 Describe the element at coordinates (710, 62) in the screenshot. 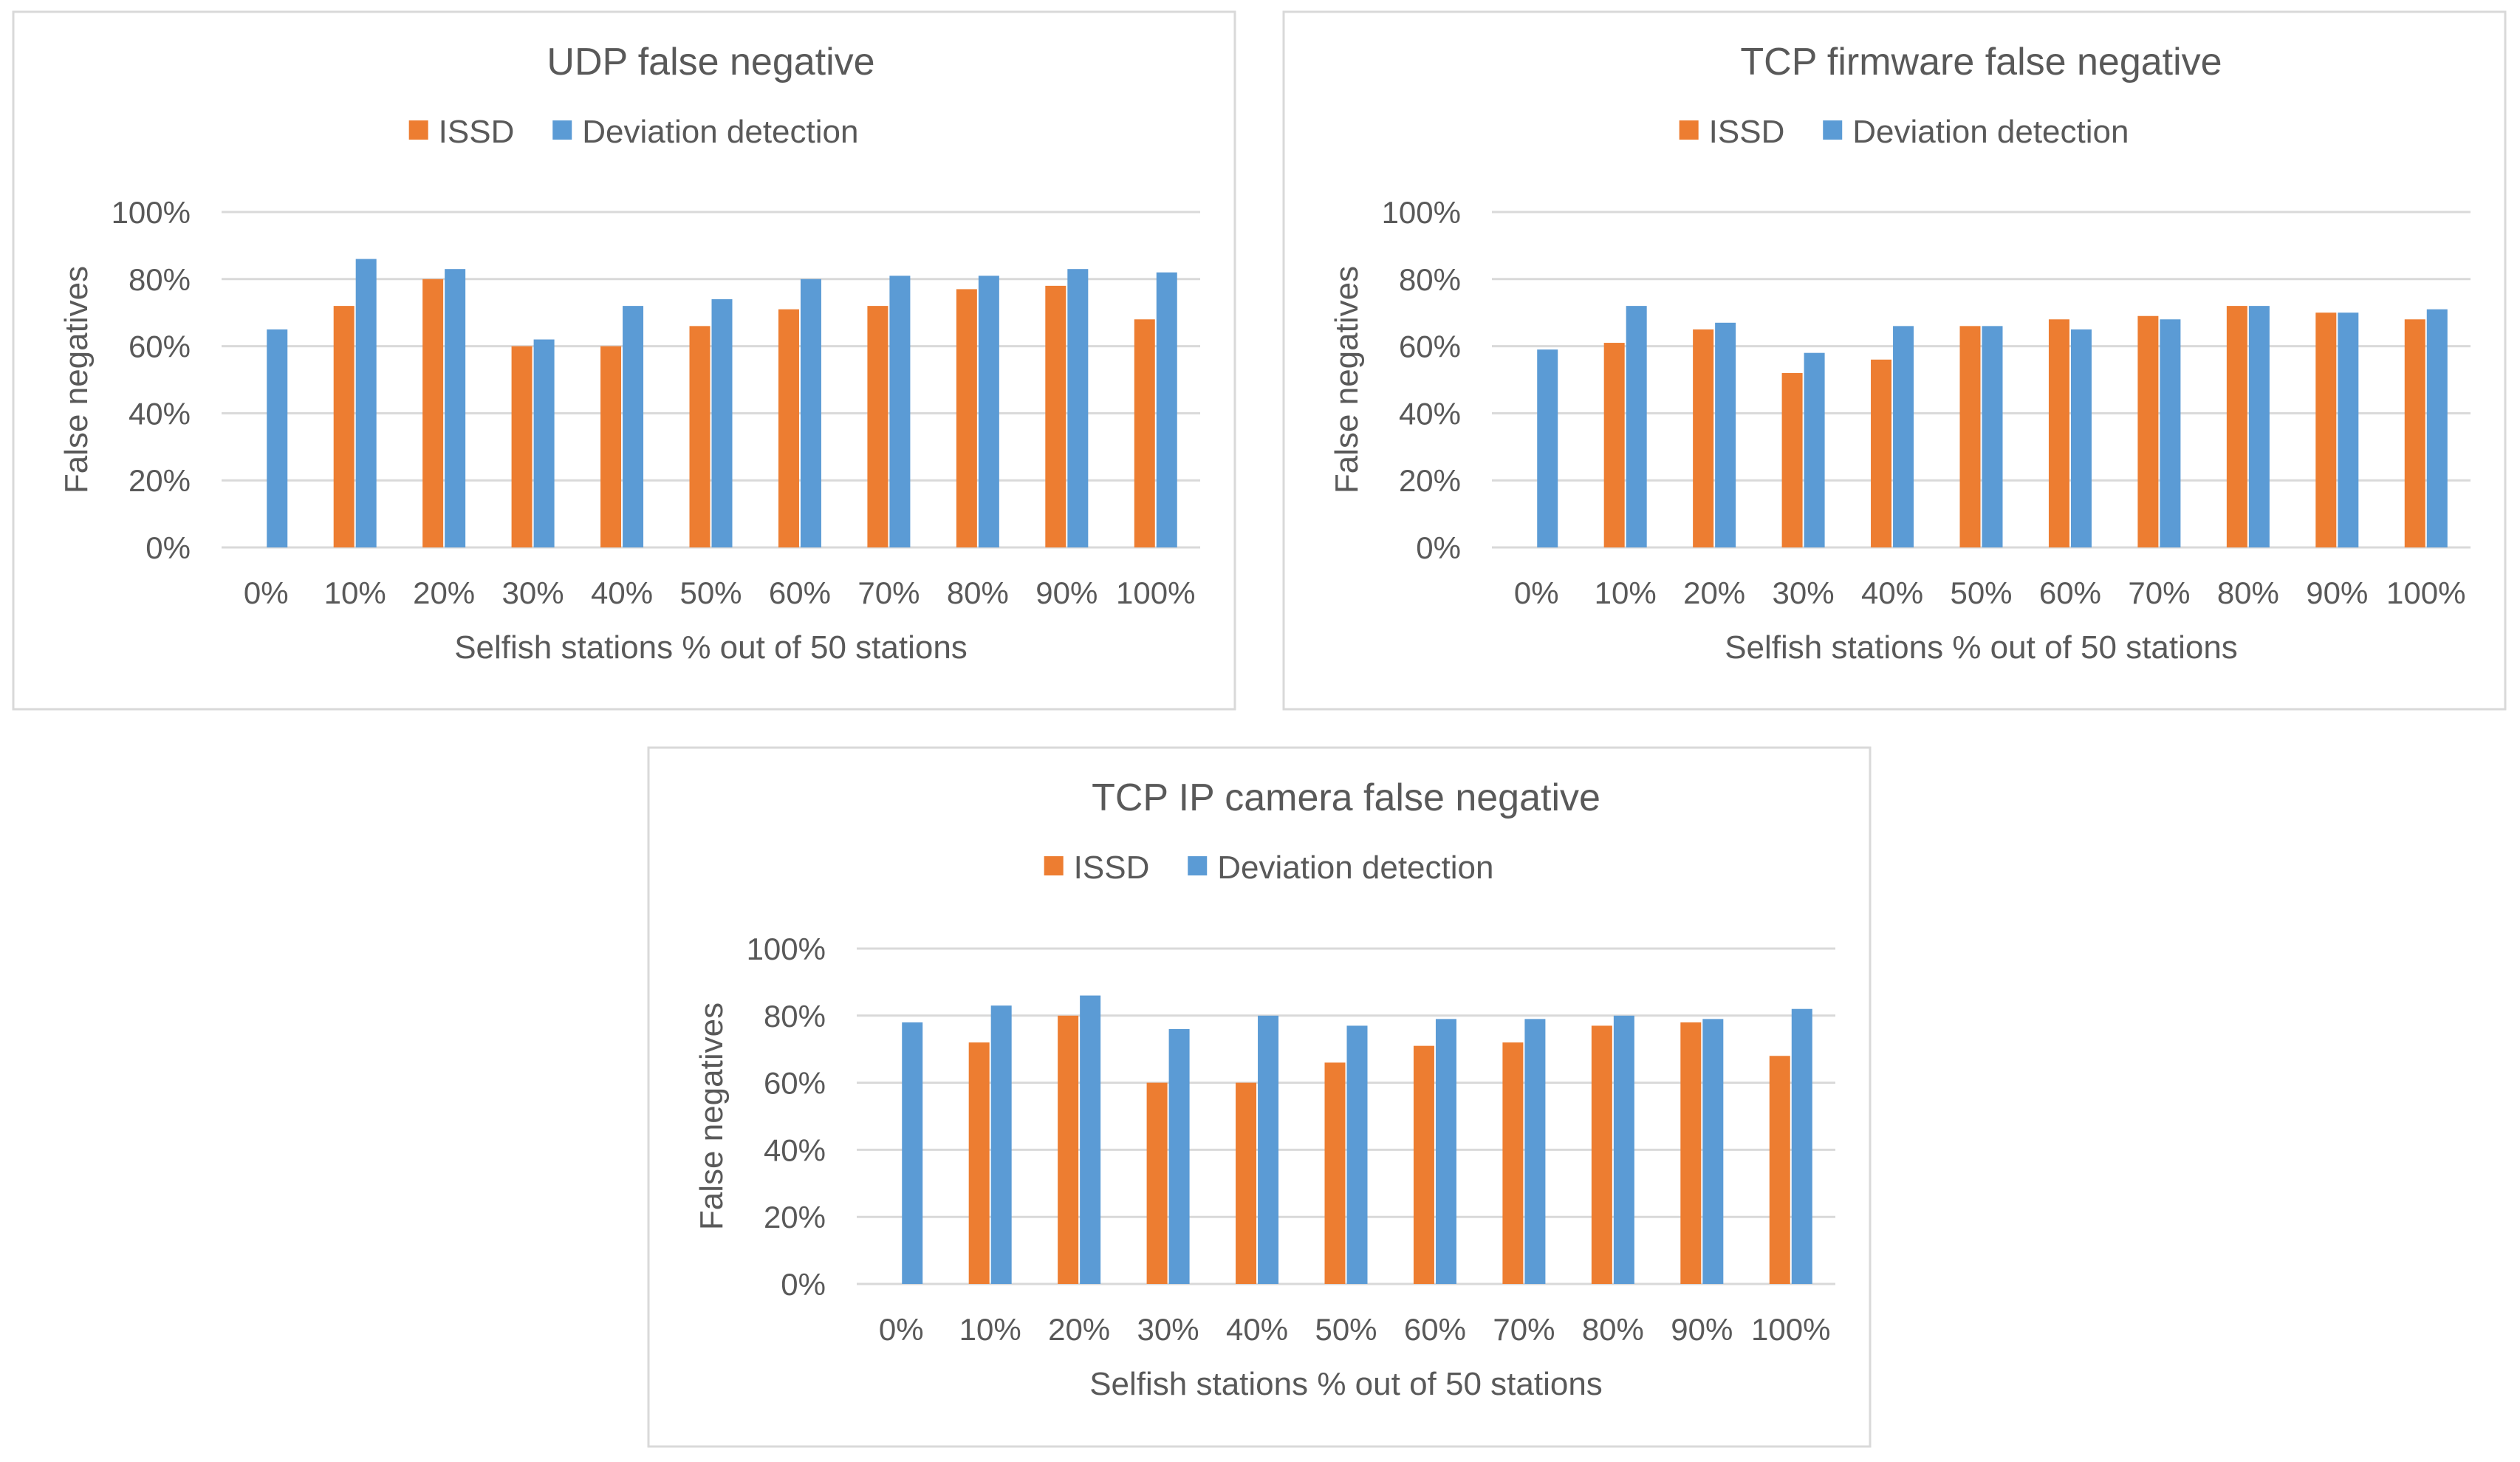

I see `chart-title: UDP false negative` at that location.